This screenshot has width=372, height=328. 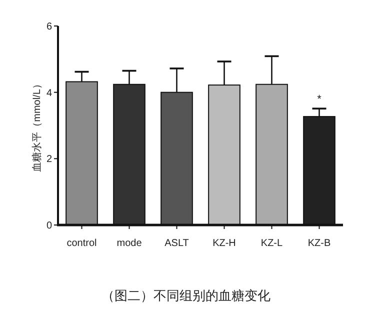 I want to click on y-tick-label: 4, so click(x=49, y=93).